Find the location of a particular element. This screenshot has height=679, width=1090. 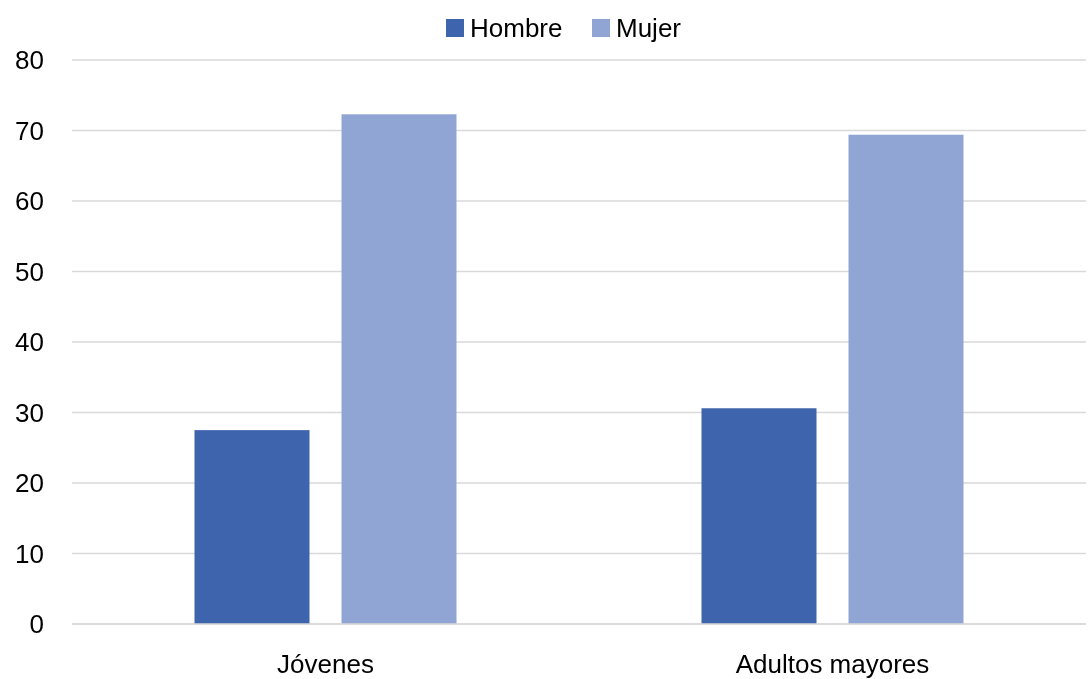

y-tick-label: 0 is located at coordinates (36, 624).